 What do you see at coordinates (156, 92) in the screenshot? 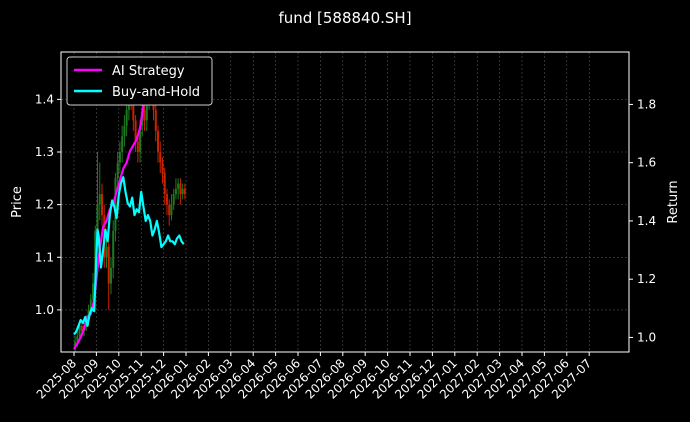
I see `legend-label-buy-and-hold: Buy-and-Hold` at bounding box center [156, 92].